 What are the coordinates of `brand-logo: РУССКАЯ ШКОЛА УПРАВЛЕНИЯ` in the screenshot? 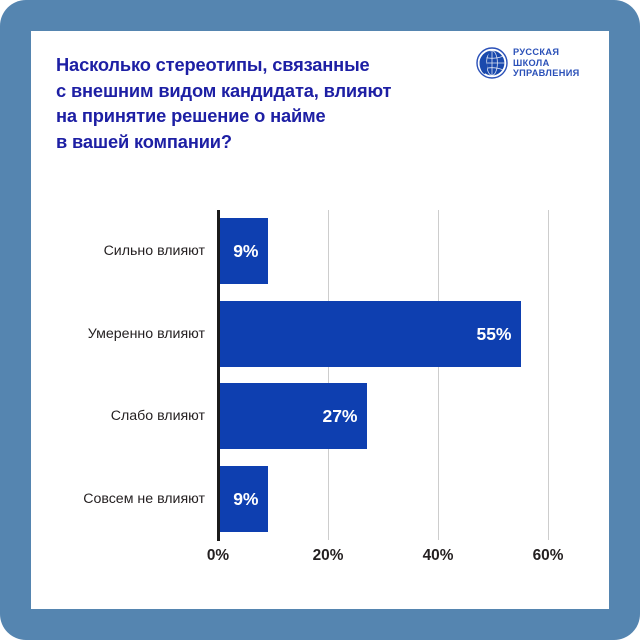 It's located at (536, 67).